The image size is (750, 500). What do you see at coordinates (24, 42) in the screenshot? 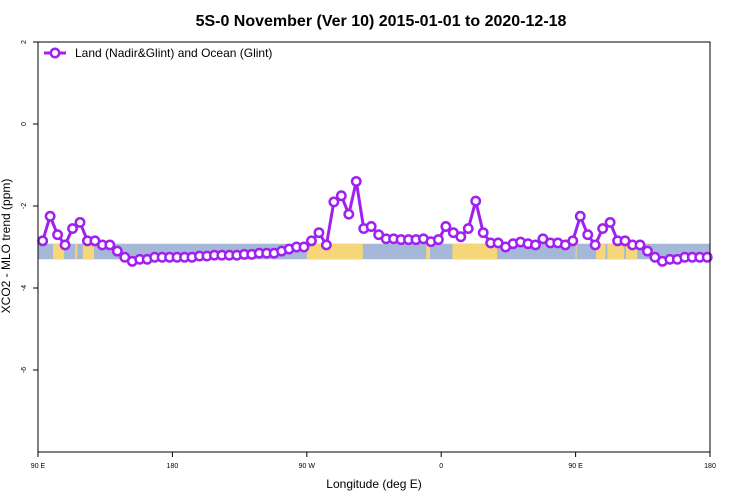
I see `y-tick-label: 2` at bounding box center [24, 42].